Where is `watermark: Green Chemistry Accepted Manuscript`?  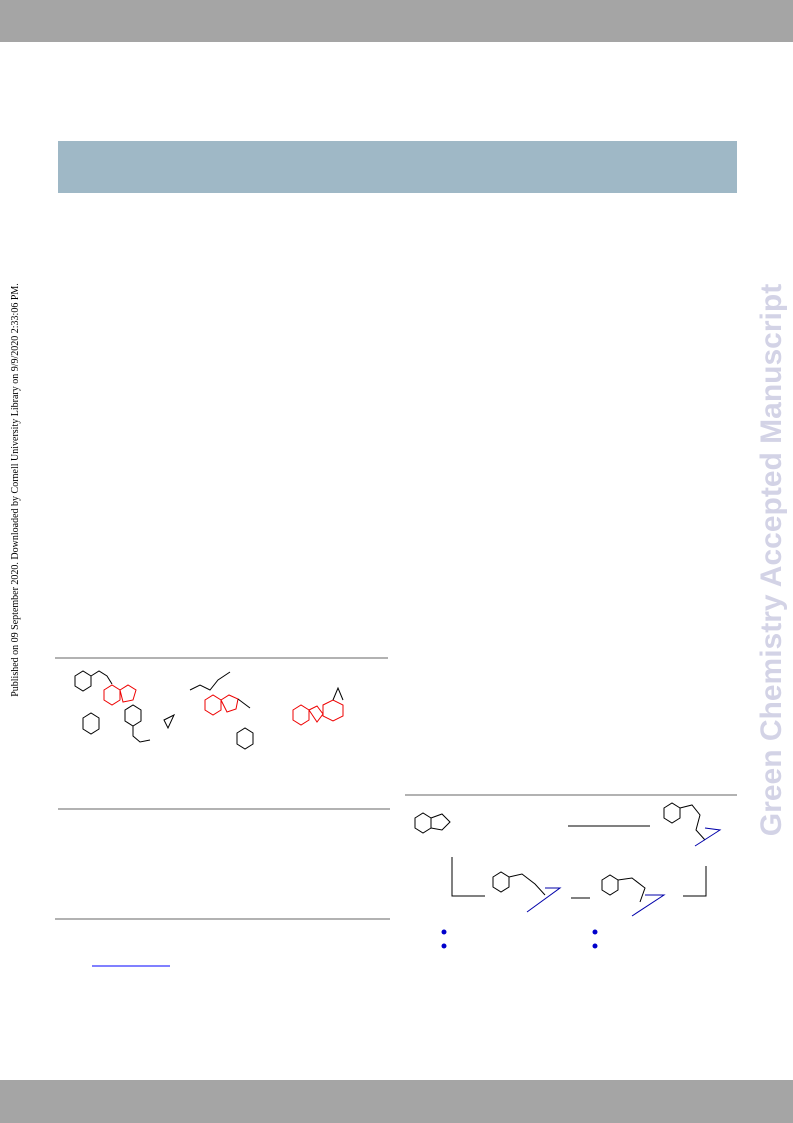 watermark: Green Chemistry Accepted Manuscript is located at coordinates (771, 560).